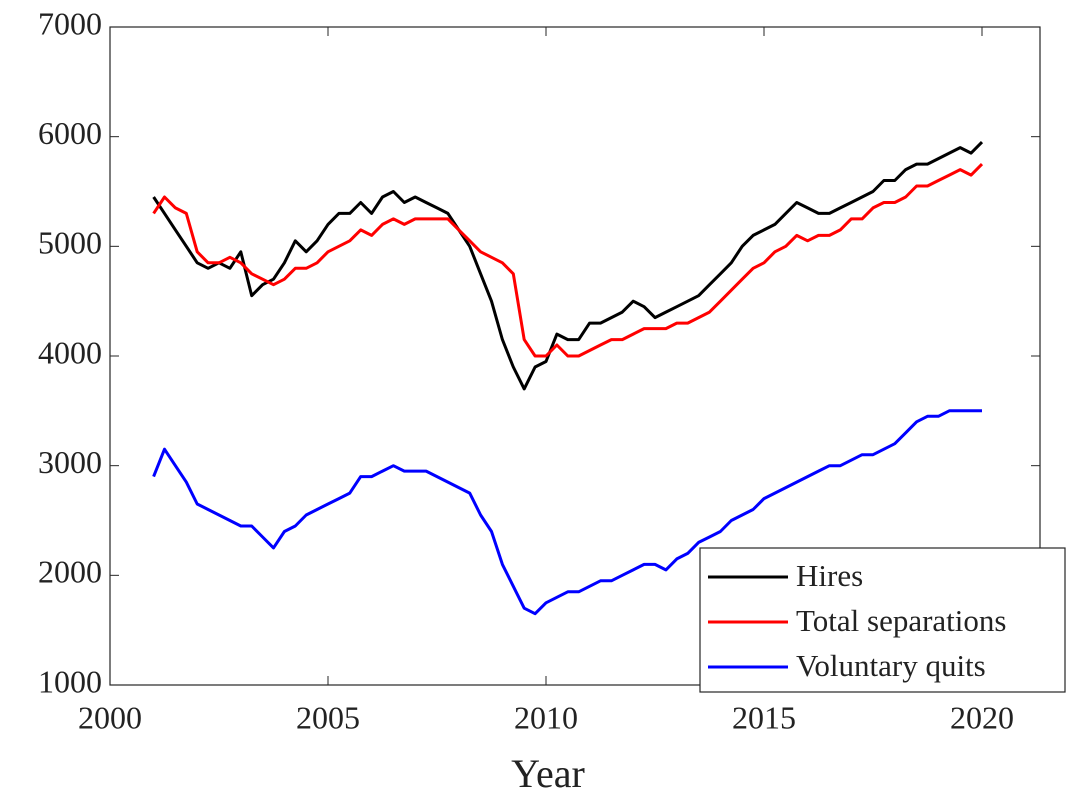  I want to click on legend-label: Total separations, so click(901, 620).